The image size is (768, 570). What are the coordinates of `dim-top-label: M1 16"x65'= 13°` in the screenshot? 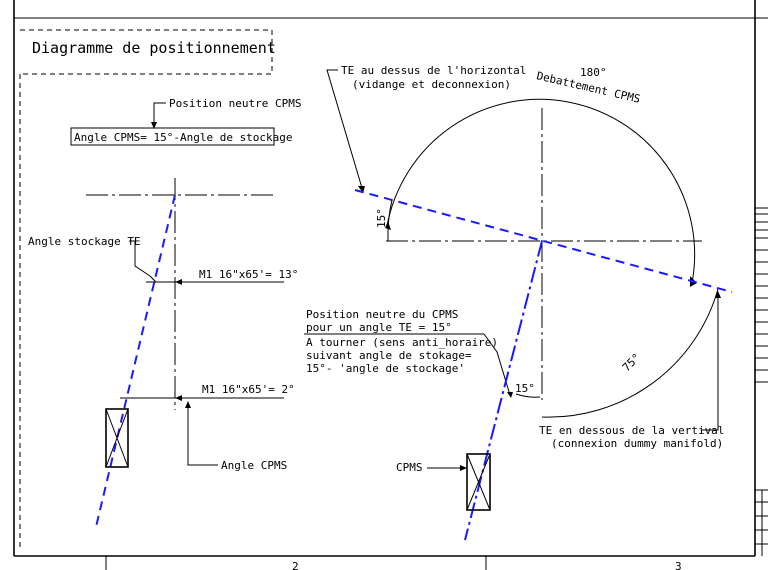 It's located at (248, 274).